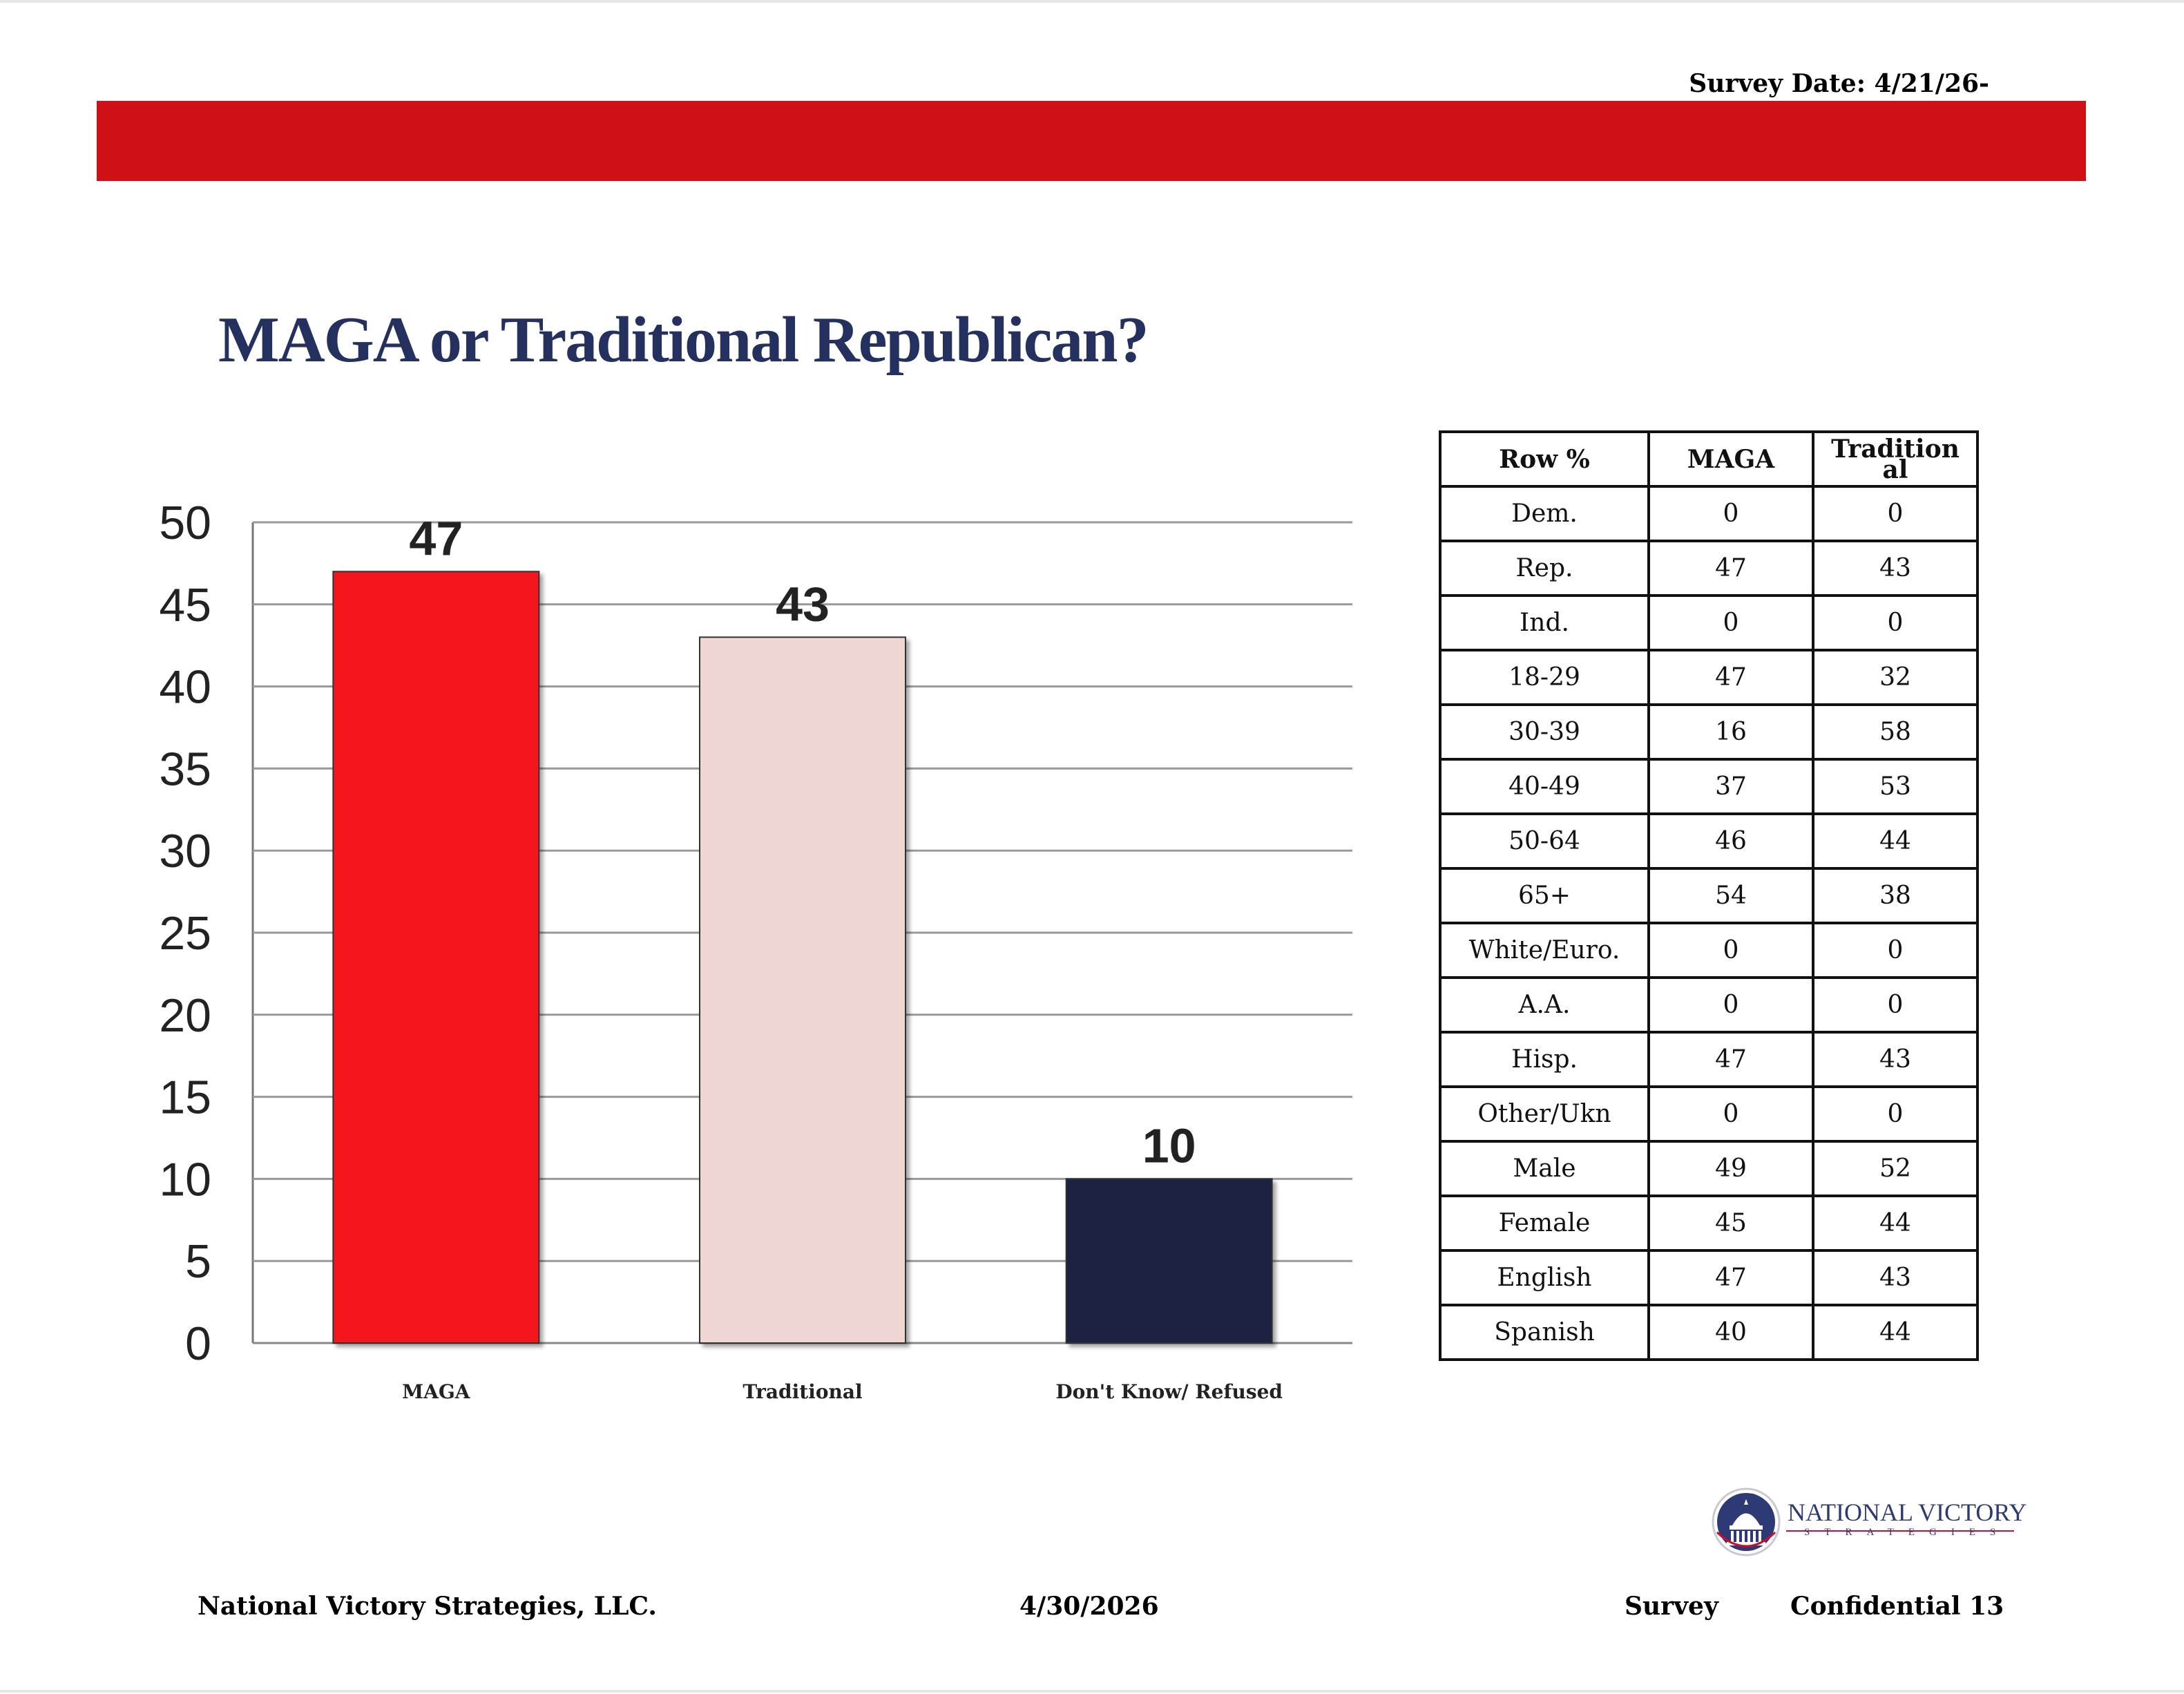 This screenshot has height=1694, width=2184. Describe the element at coordinates (1730, 841) in the screenshot. I see `crosstab-maga-cell: 46` at that location.